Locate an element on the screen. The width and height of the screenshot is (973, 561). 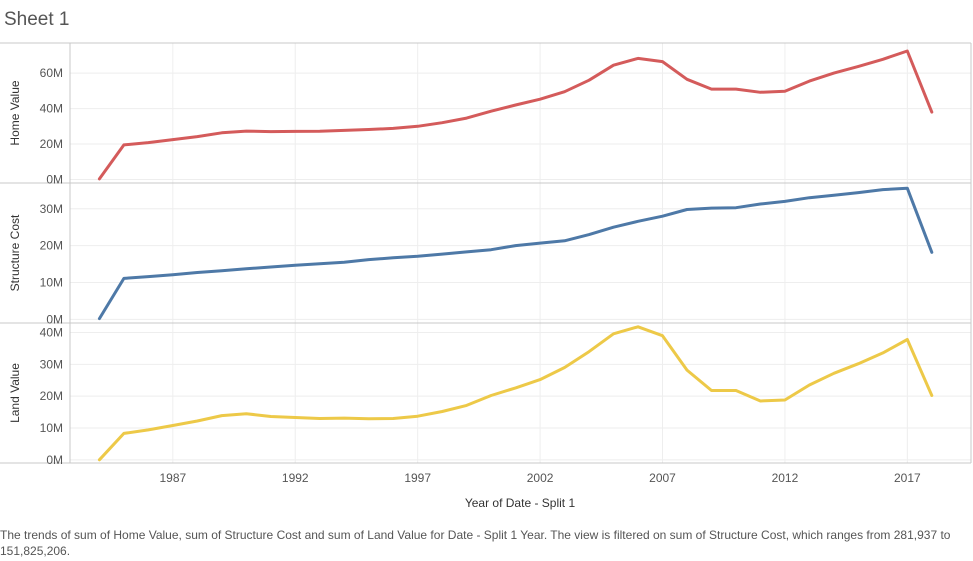
y-tick-label: 60M is located at coordinates (51, 73).